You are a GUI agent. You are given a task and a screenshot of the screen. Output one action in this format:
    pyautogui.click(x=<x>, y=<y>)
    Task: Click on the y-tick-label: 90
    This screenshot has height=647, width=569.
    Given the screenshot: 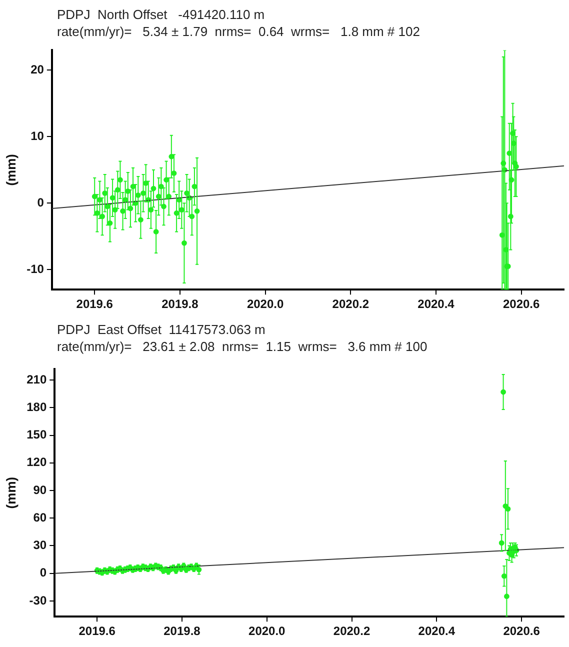 What is the action you would take?
    pyautogui.click(x=40, y=489)
    